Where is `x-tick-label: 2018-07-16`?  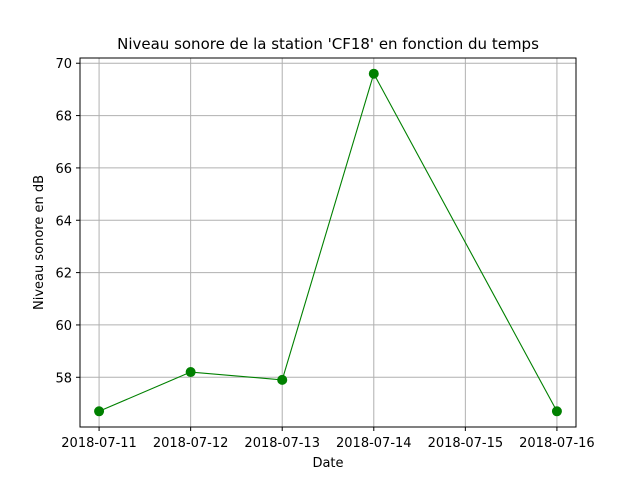 x-tick-label: 2018-07-16 is located at coordinates (557, 443).